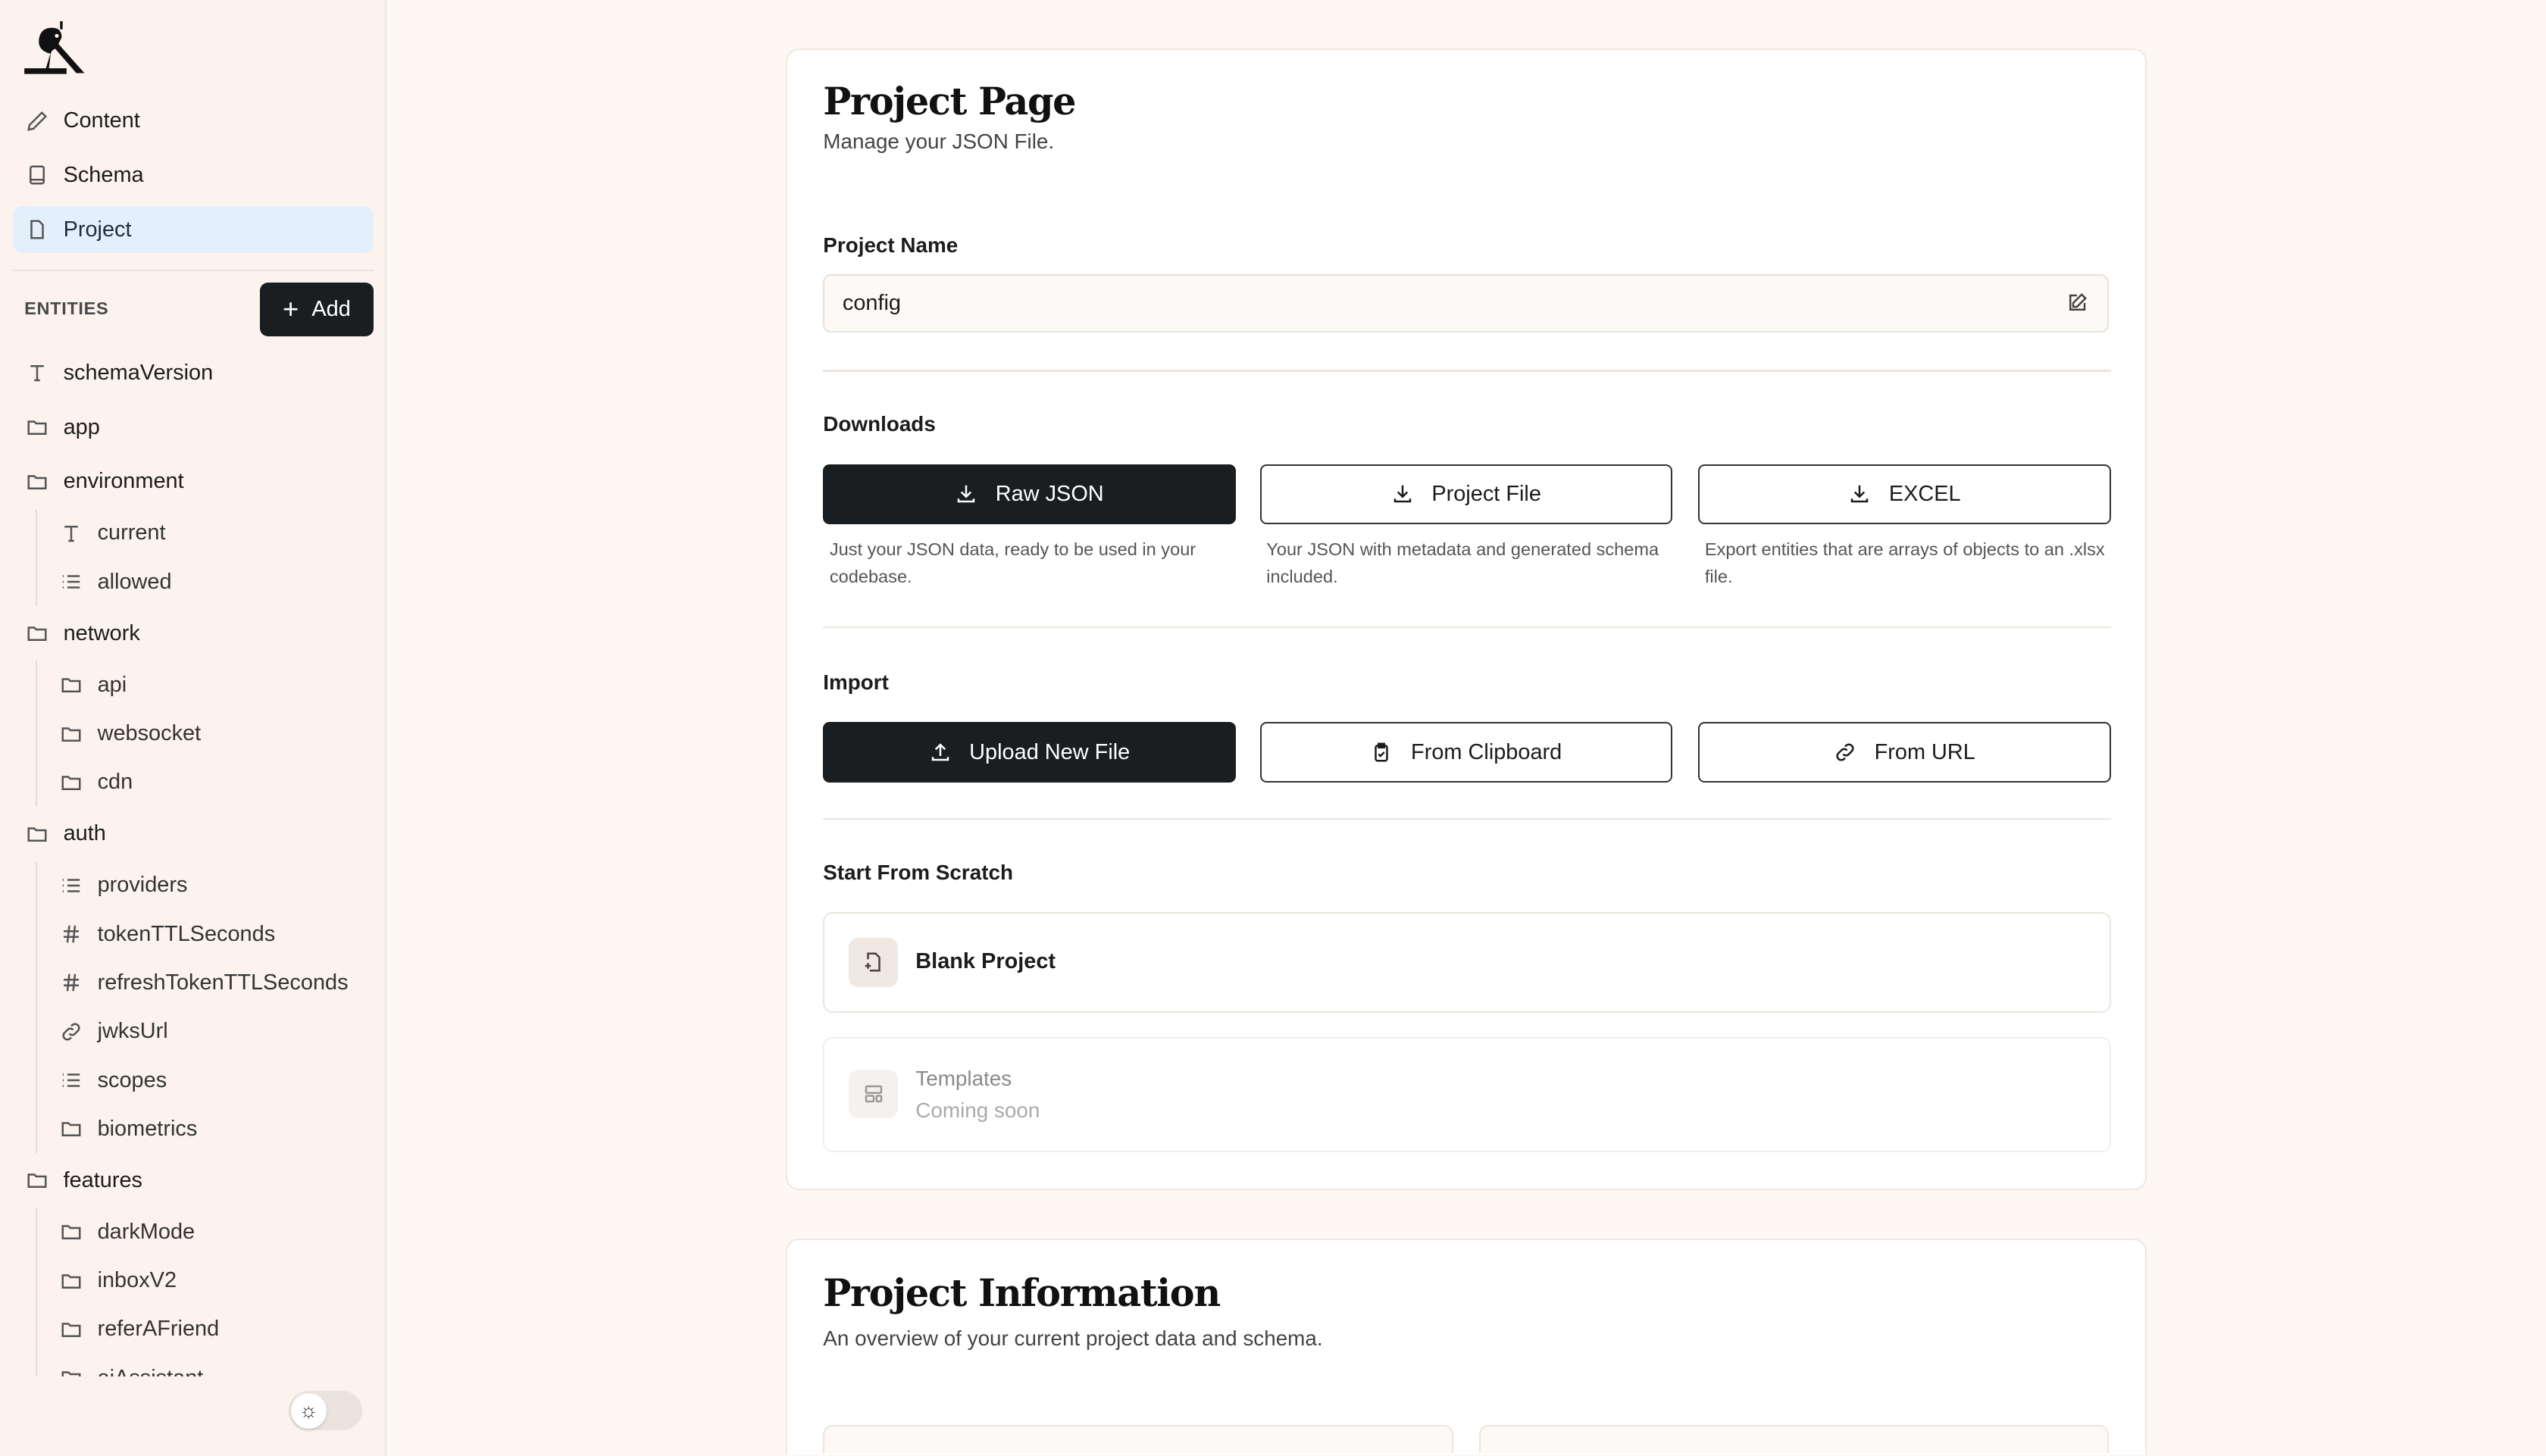 This screenshot has width=2546, height=1456. What do you see at coordinates (134, 581) in the screenshot?
I see `tree-item-label: allowed` at bounding box center [134, 581].